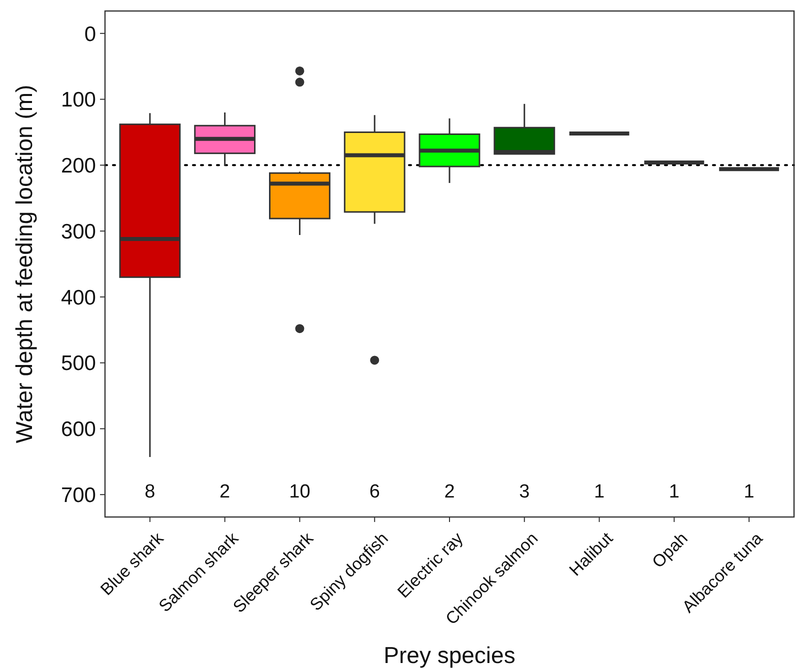 The width and height of the screenshot is (795, 669). What do you see at coordinates (78, 430) in the screenshot?
I see `y-tick-label: 600` at bounding box center [78, 430].